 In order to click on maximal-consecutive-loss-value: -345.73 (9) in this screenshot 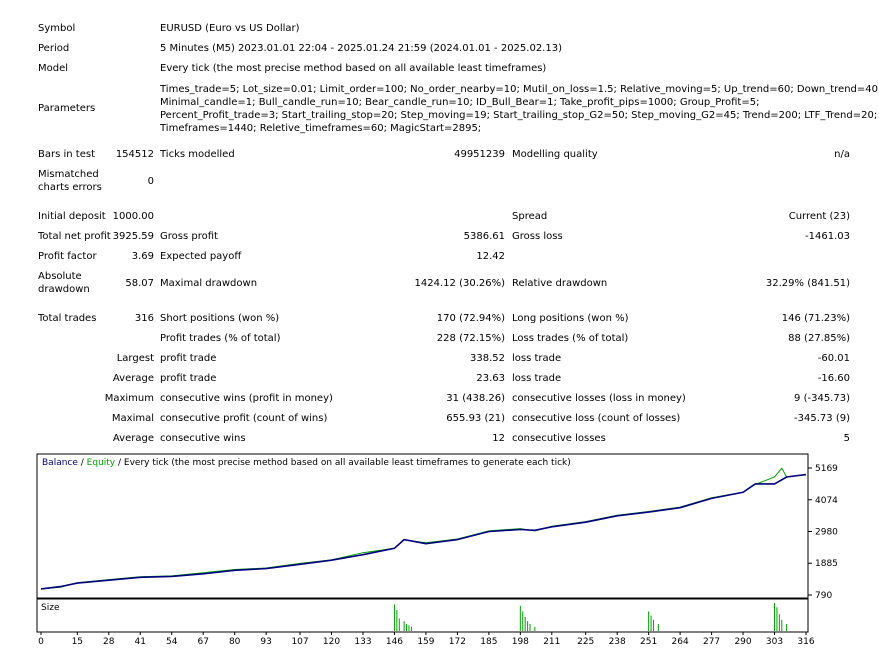, I will do `click(822, 418)`.